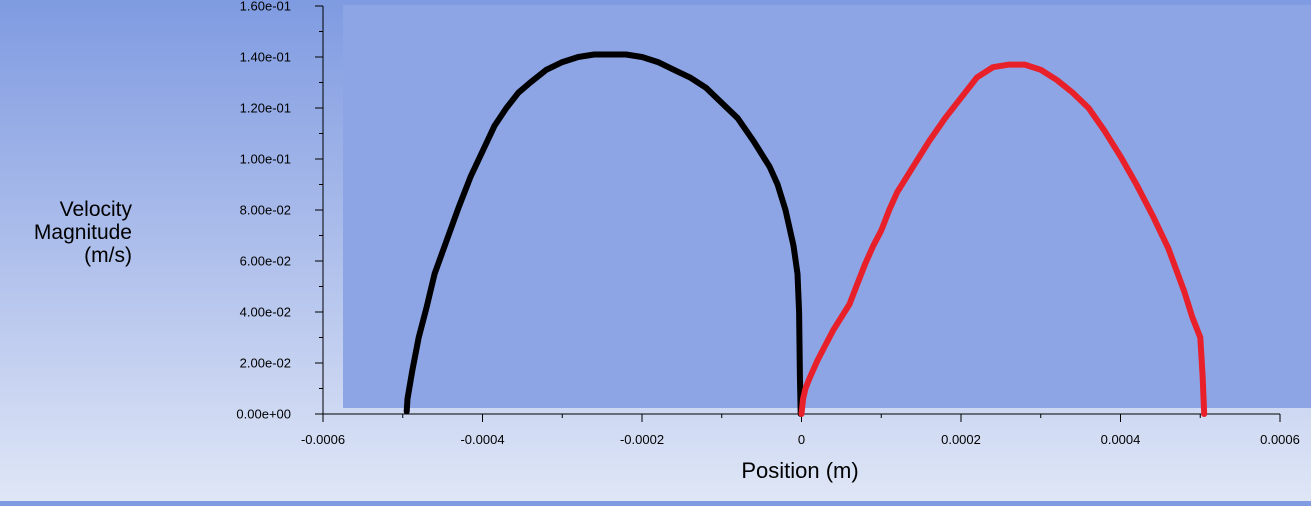 This screenshot has height=506, width=1311. Describe the element at coordinates (265, 7) in the screenshot. I see `y-tick-label: 1.60e-01` at that location.